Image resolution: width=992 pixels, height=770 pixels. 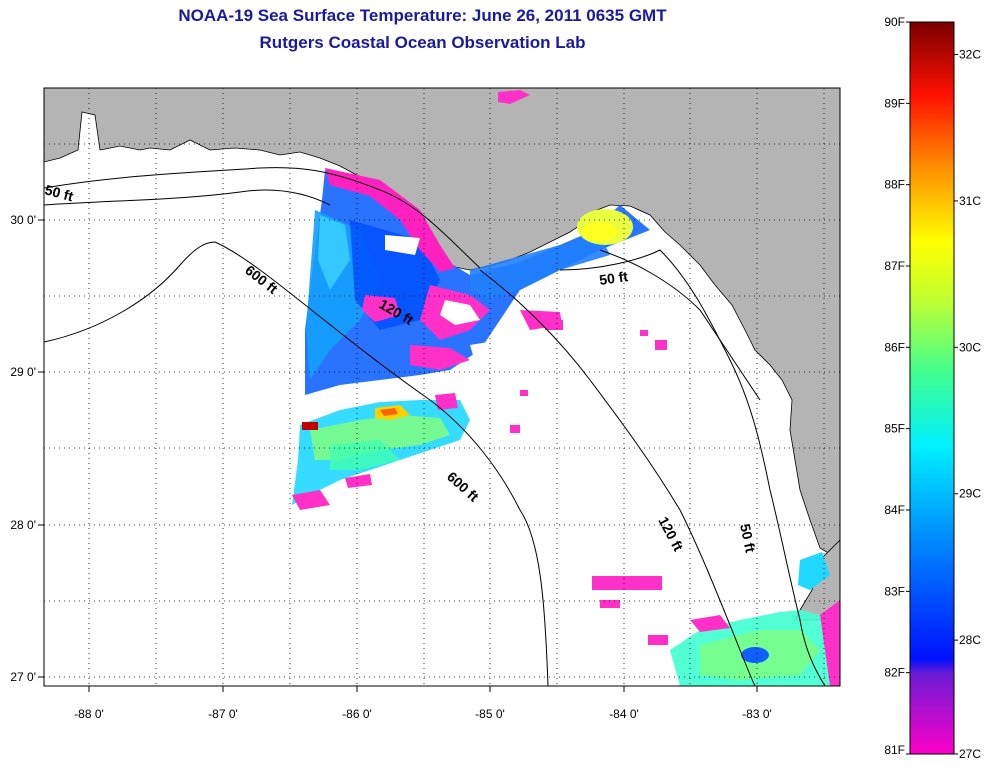 I want to click on lon-tick-label: -88 0', so click(x=89, y=714).